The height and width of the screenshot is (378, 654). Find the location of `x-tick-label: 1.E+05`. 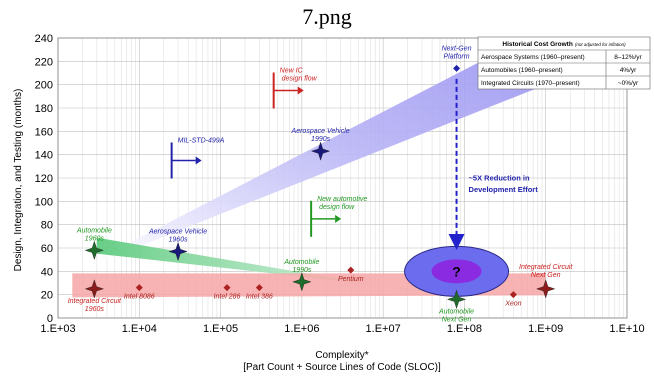

x-tick-label: 1.E+05 is located at coordinates (220, 329).